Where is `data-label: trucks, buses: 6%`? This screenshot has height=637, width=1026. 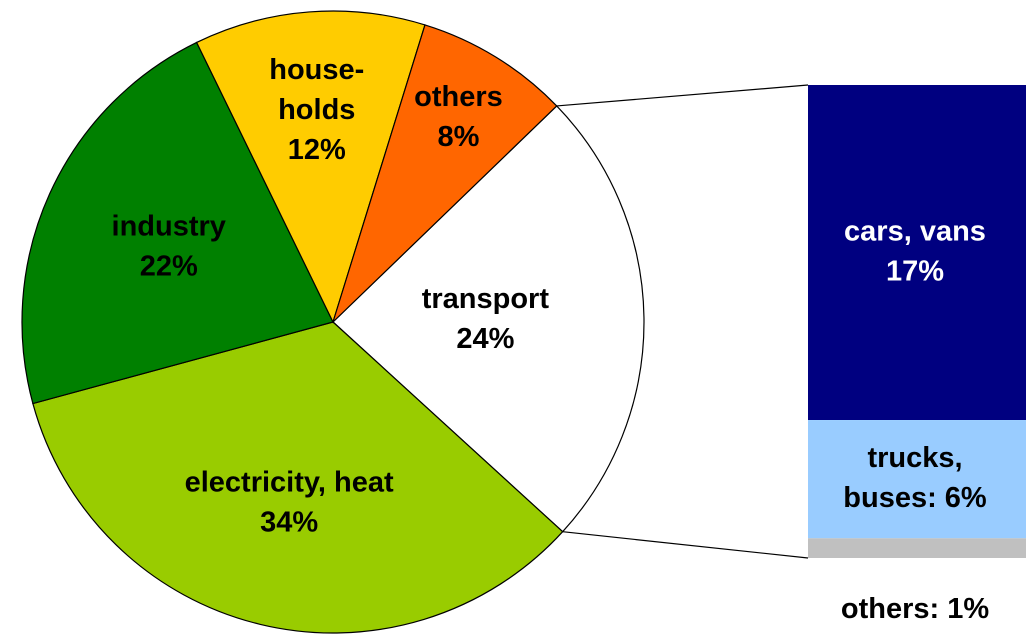
data-label: trucks, buses: 6% is located at coordinates (915, 478).